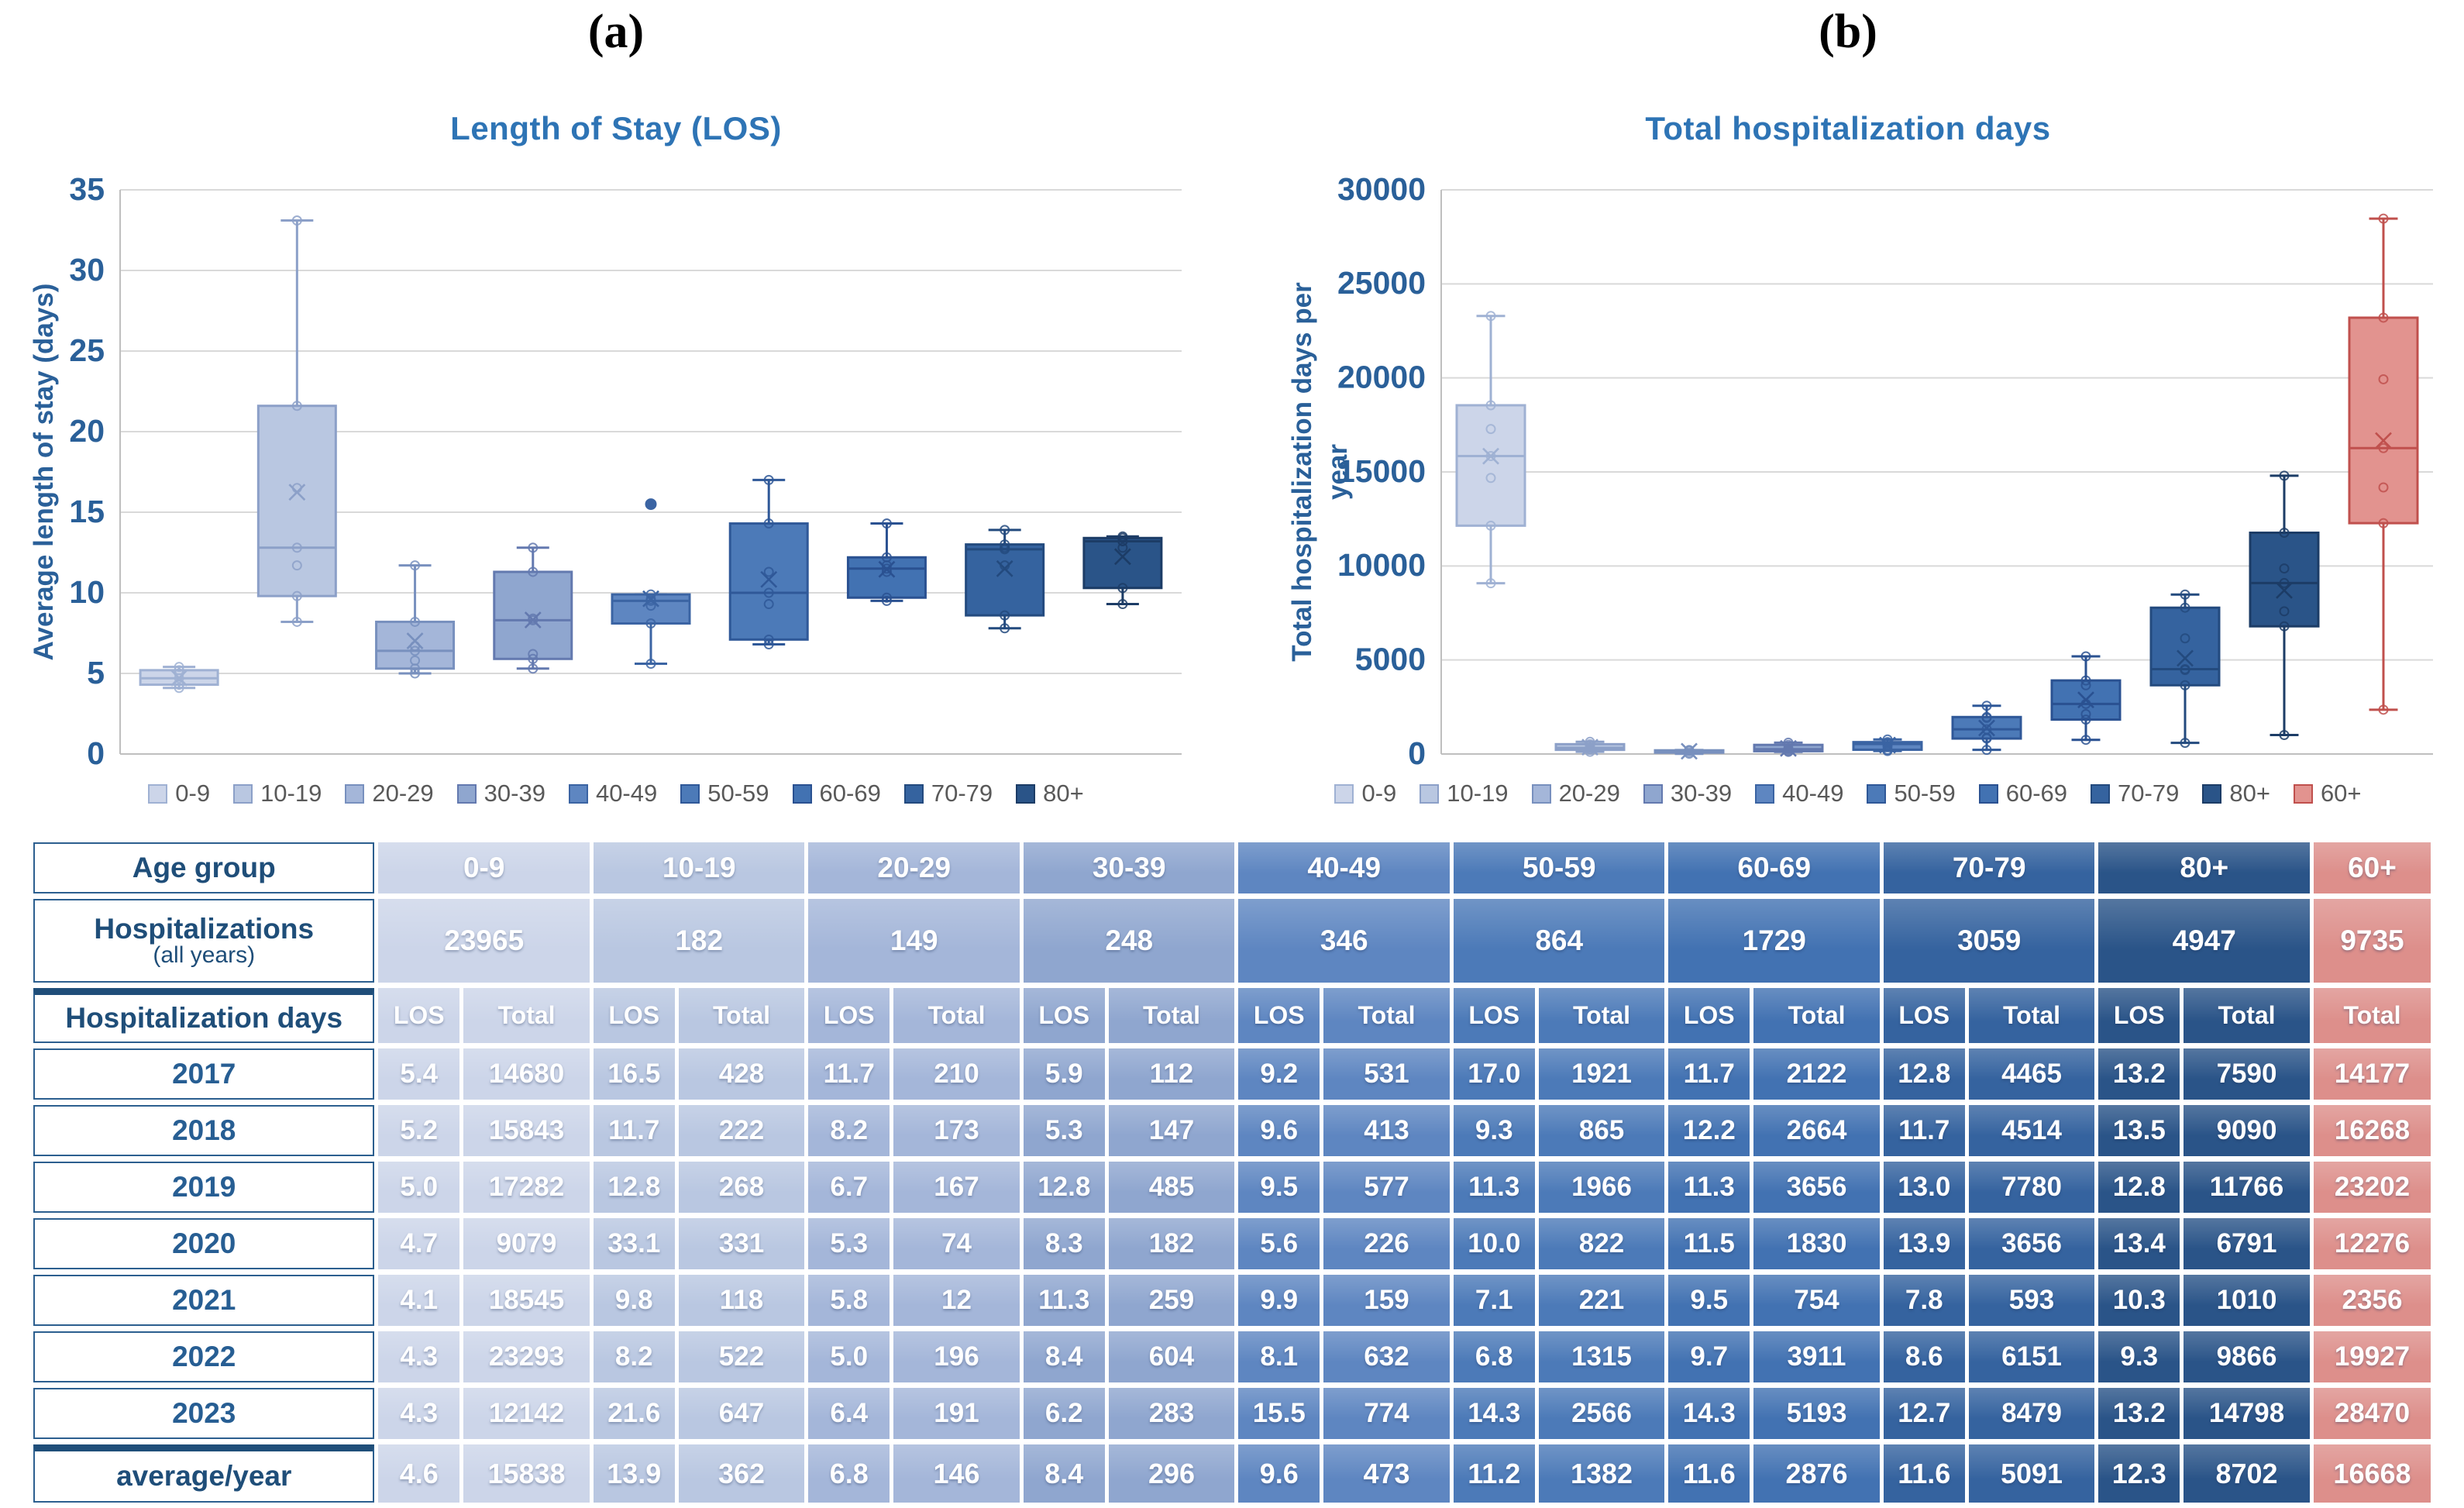 The height and width of the screenshot is (1508, 2464). What do you see at coordinates (741, 1131) in the screenshot?
I see `value-cell: 222` at bounding box center [741, 1131].